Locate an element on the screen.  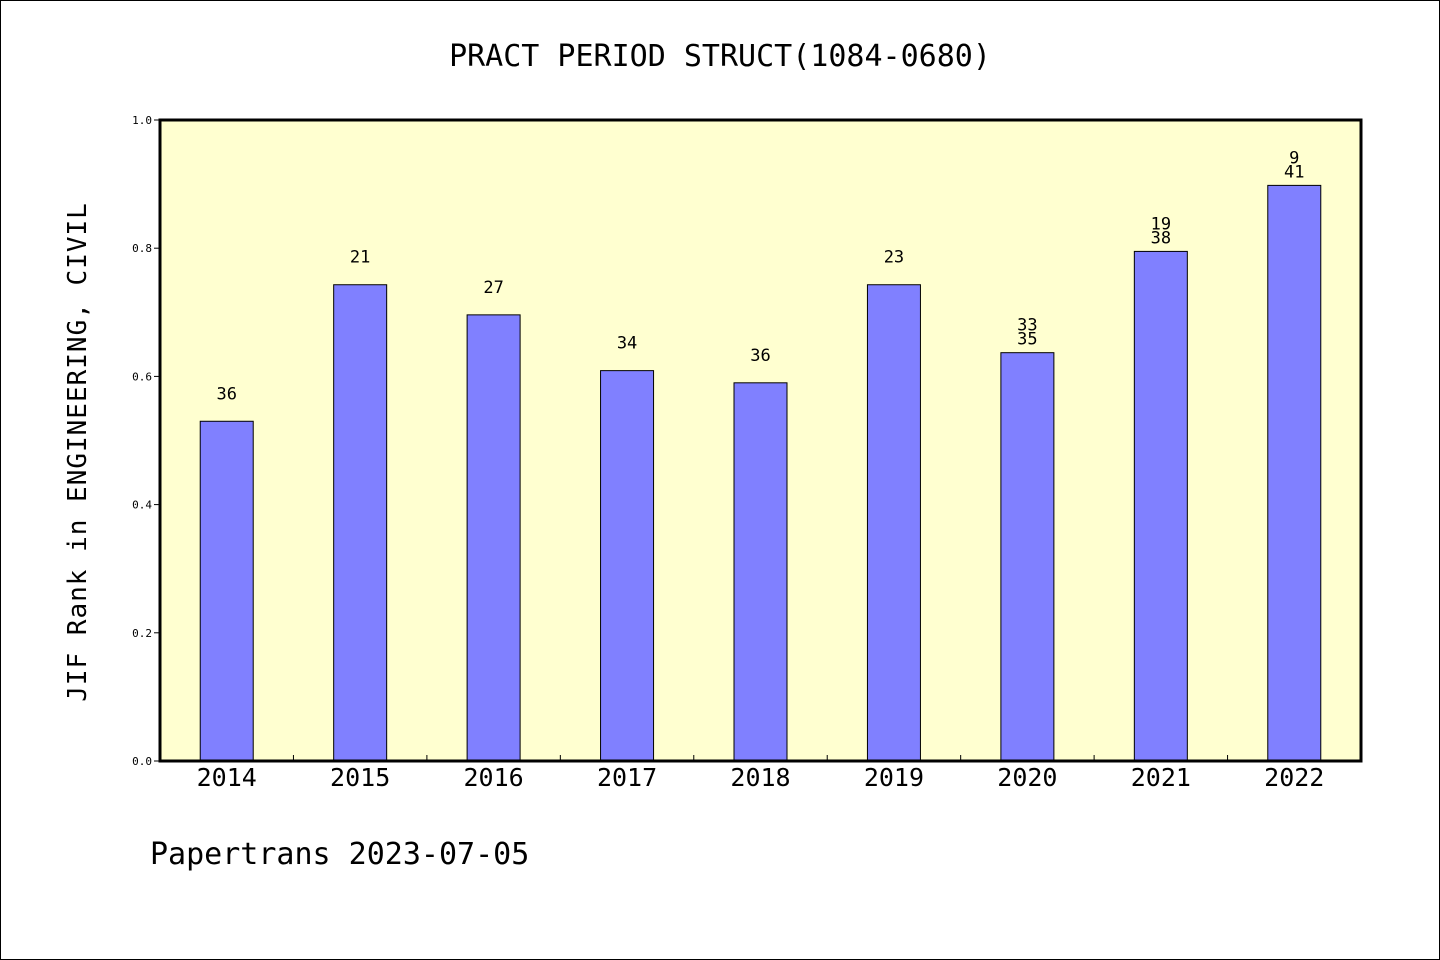
data-label: 38 is located at coordinates (1161, 238).